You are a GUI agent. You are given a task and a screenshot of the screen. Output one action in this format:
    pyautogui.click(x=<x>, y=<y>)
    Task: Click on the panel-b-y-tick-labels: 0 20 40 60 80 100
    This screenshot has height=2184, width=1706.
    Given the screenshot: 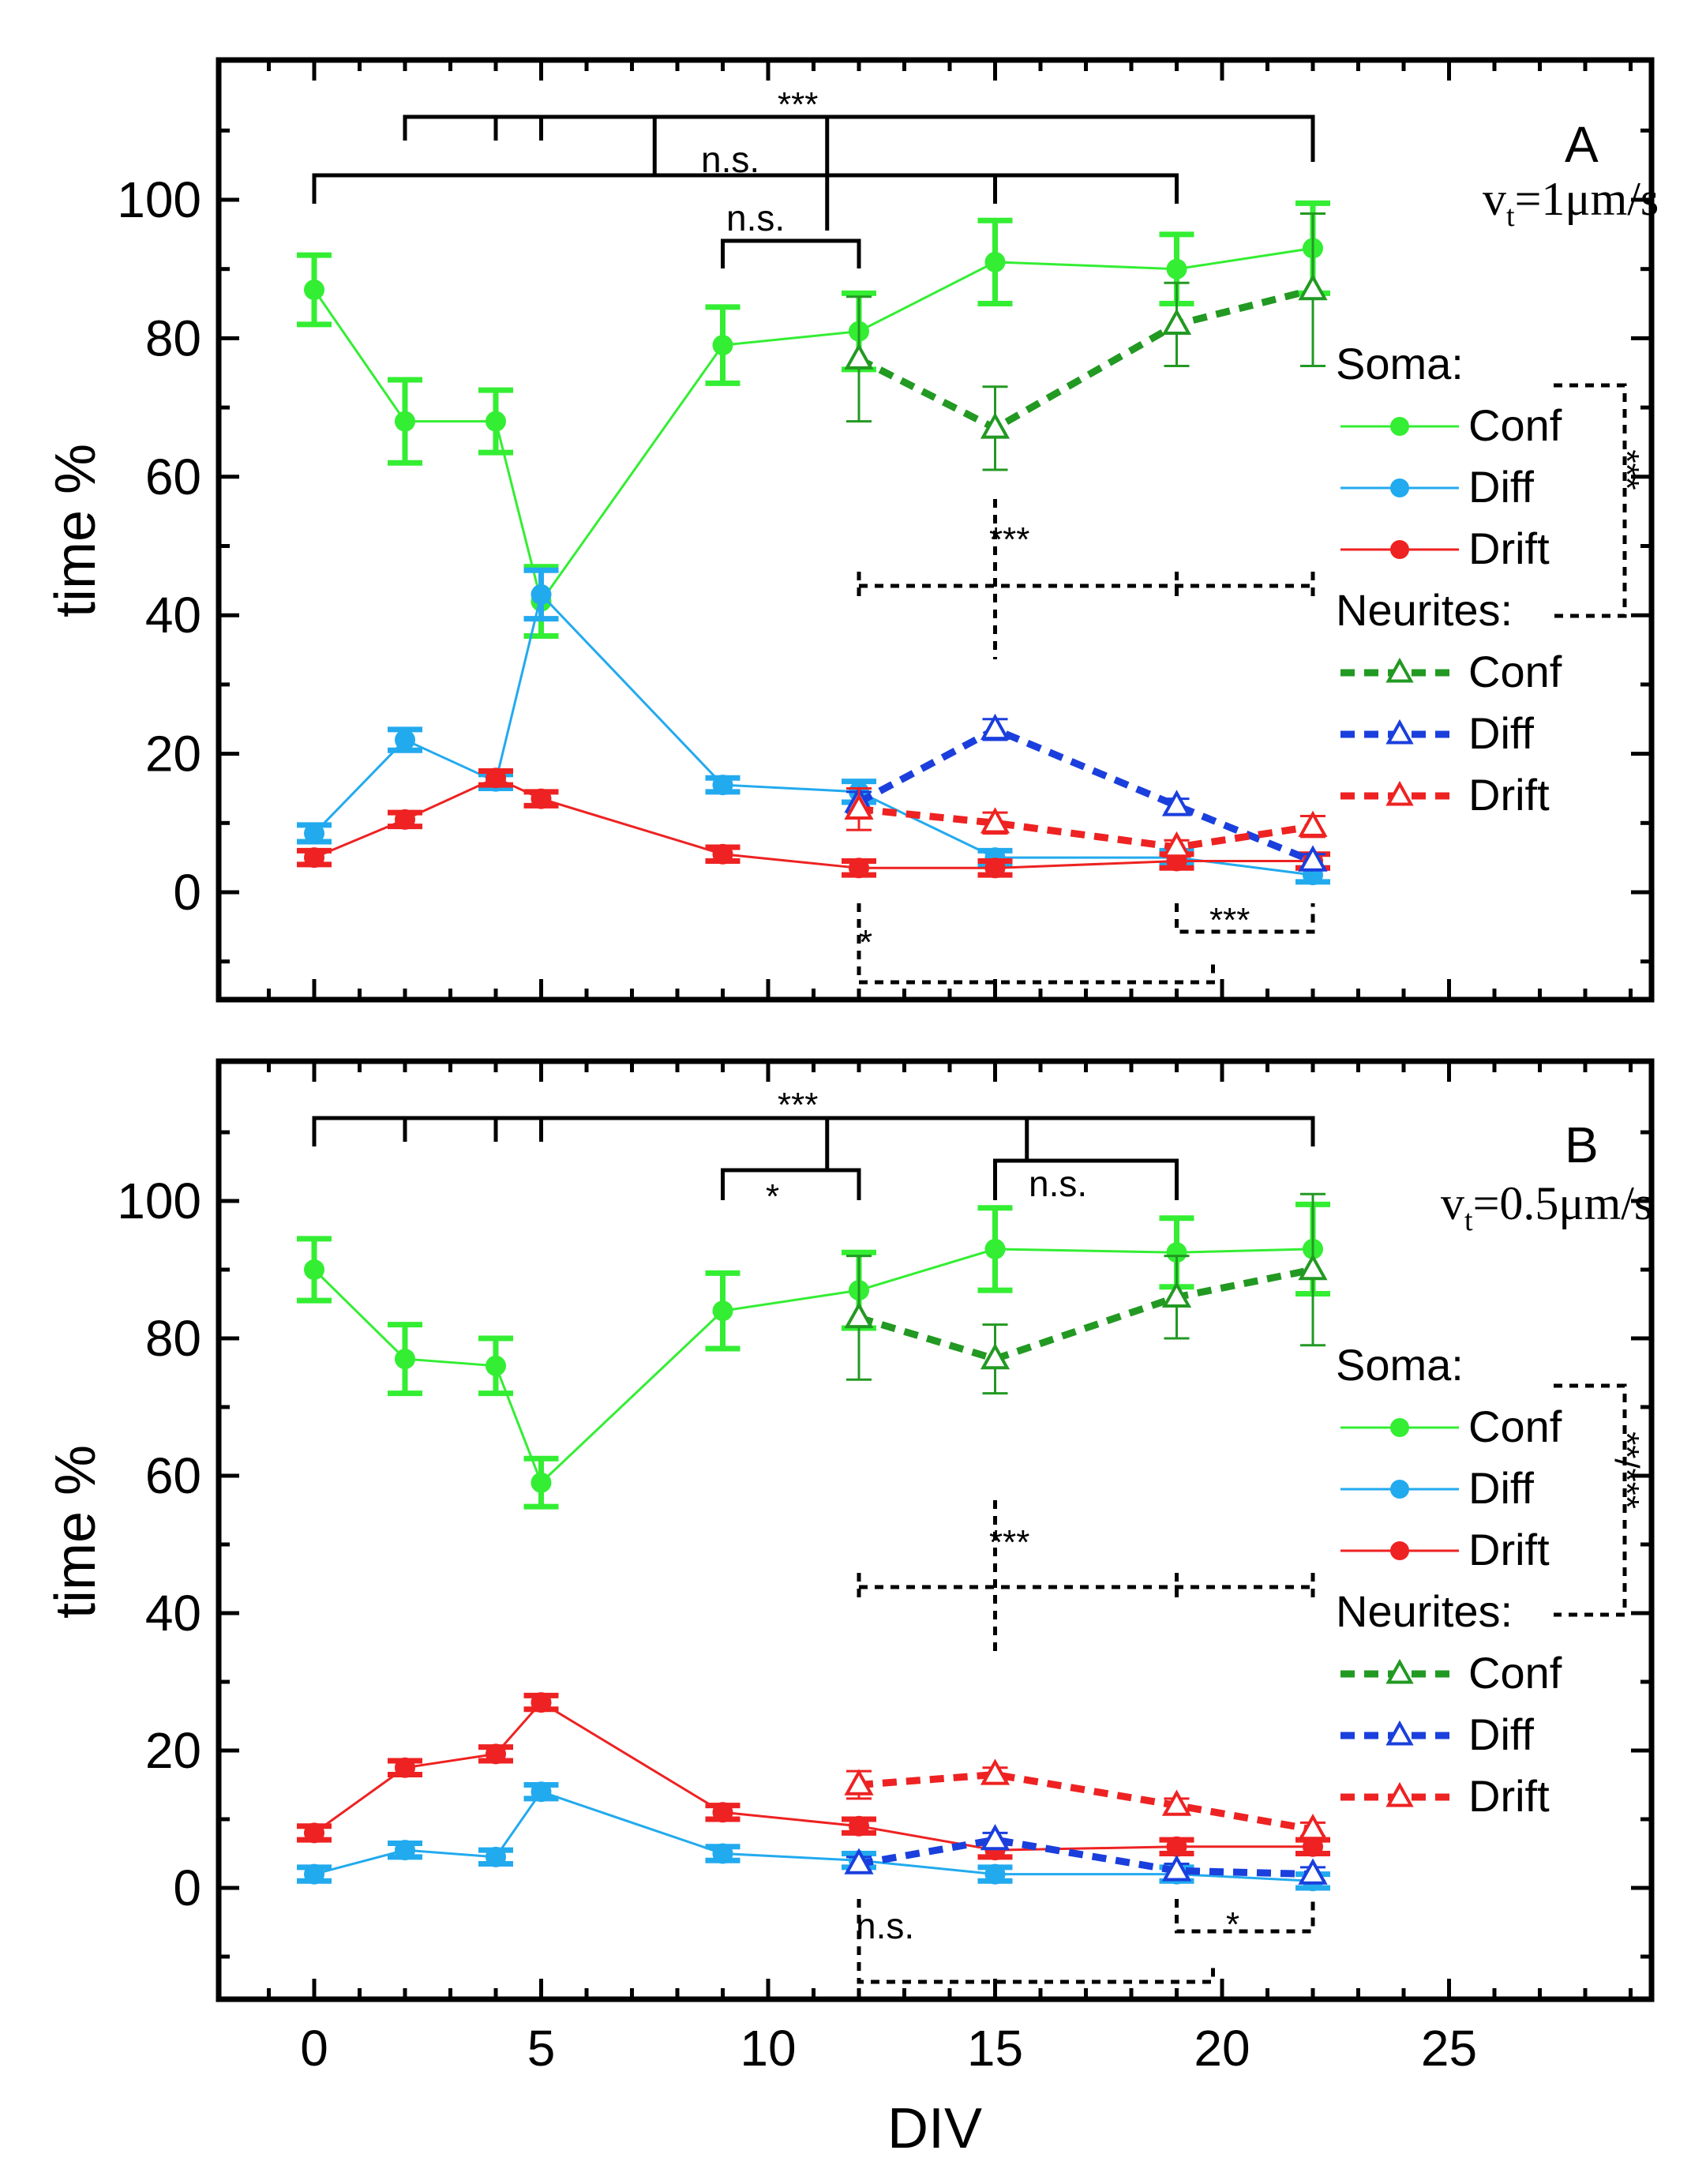 What is the action you would take?
    pyautogui.click(x=159, y=1544)
    